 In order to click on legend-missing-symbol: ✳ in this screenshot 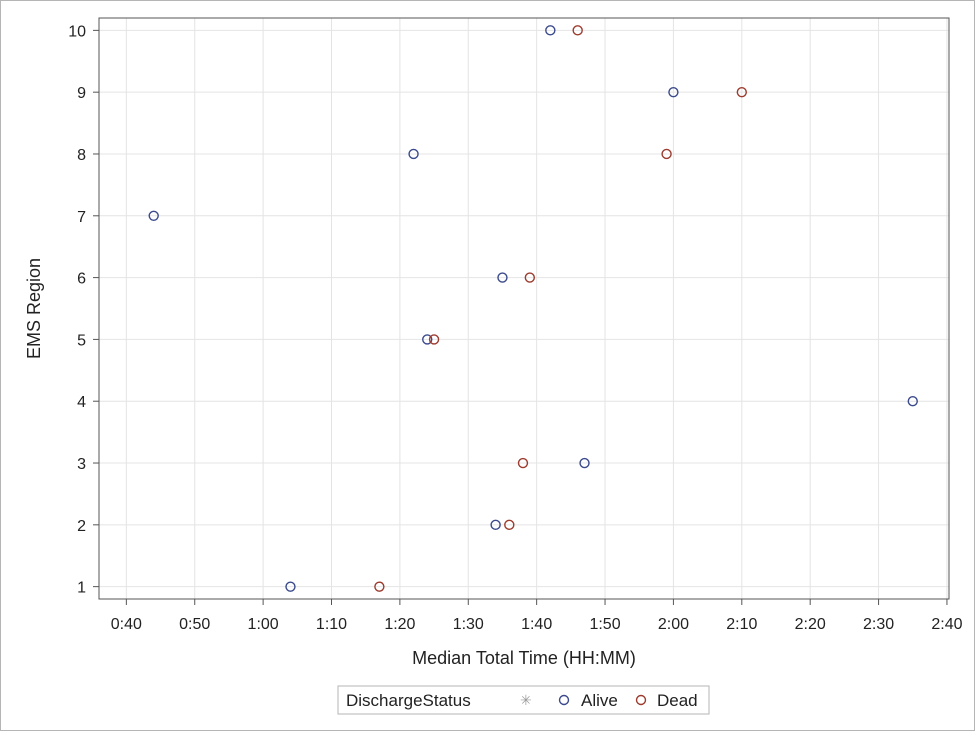, I will do `click(526, 701)`.